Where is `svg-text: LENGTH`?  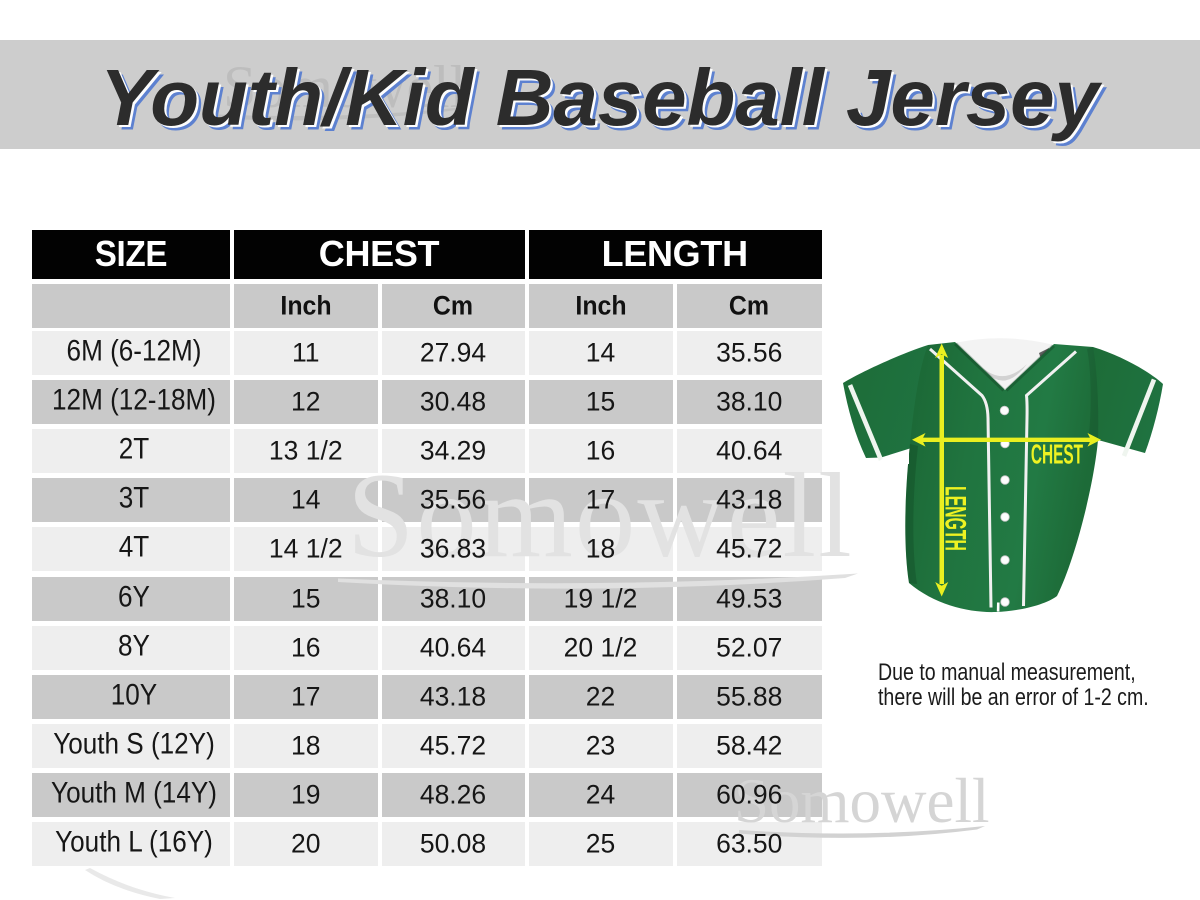 svg-text: LENGTH is located at coordinates (955, 518).